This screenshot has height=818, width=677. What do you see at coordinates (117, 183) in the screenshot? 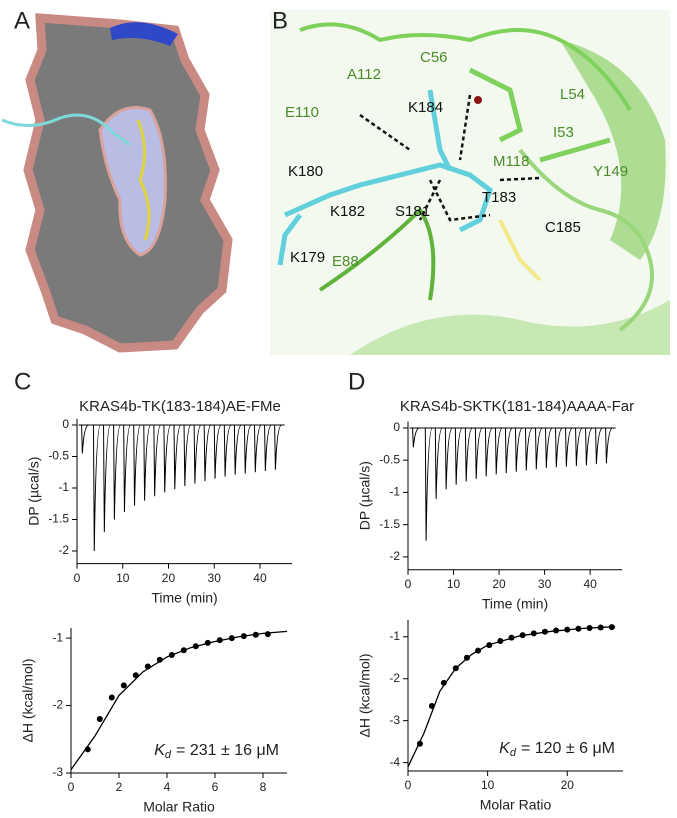
I see `surface-image` at bounding box center [117, 183].